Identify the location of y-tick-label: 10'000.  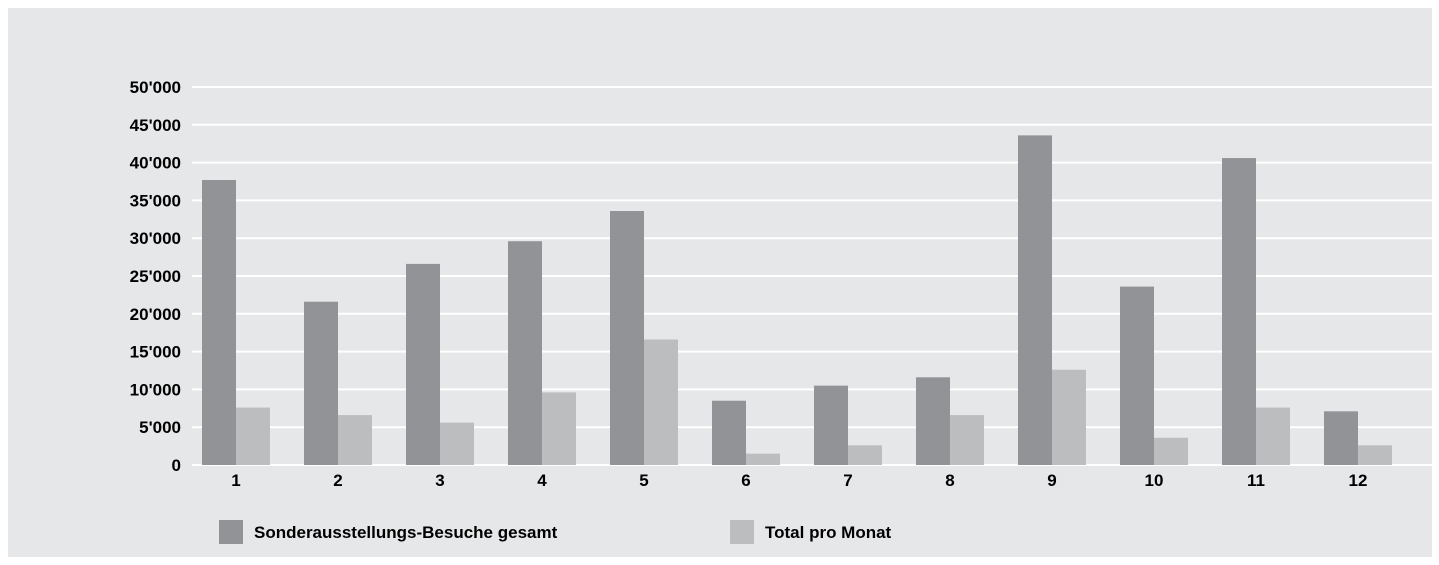
(155, 389).